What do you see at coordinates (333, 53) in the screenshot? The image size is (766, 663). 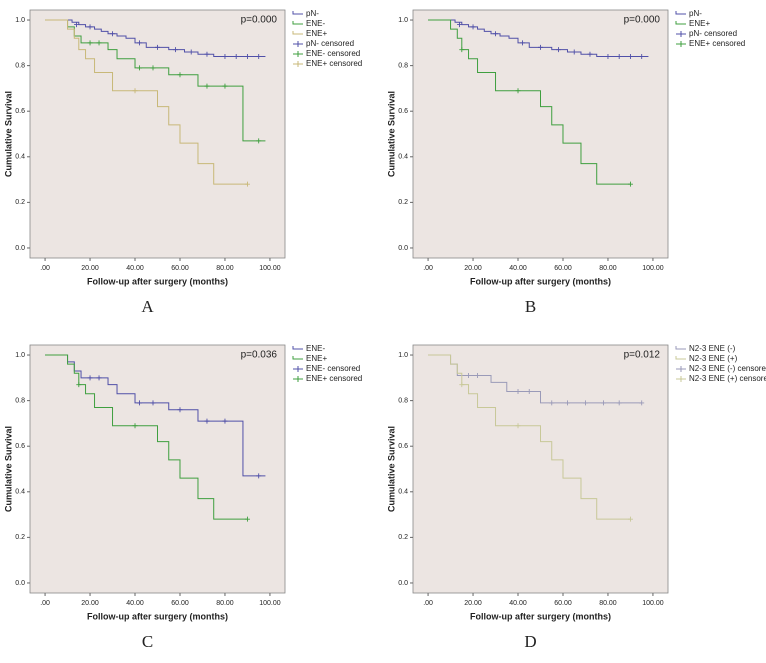 I see `legend-label: ENE- censored` at bounding box center [333, 53].